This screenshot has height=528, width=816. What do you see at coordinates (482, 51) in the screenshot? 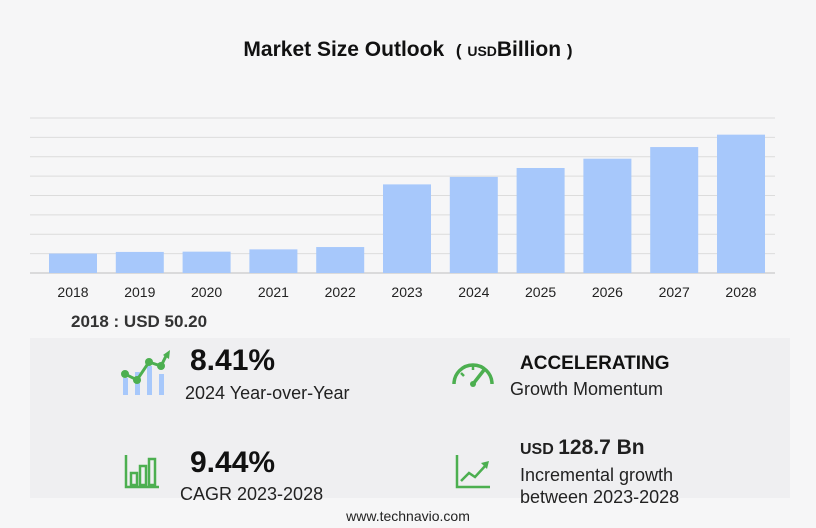
I see `title-unit-usd: USD` at bounding box center [482, 51].